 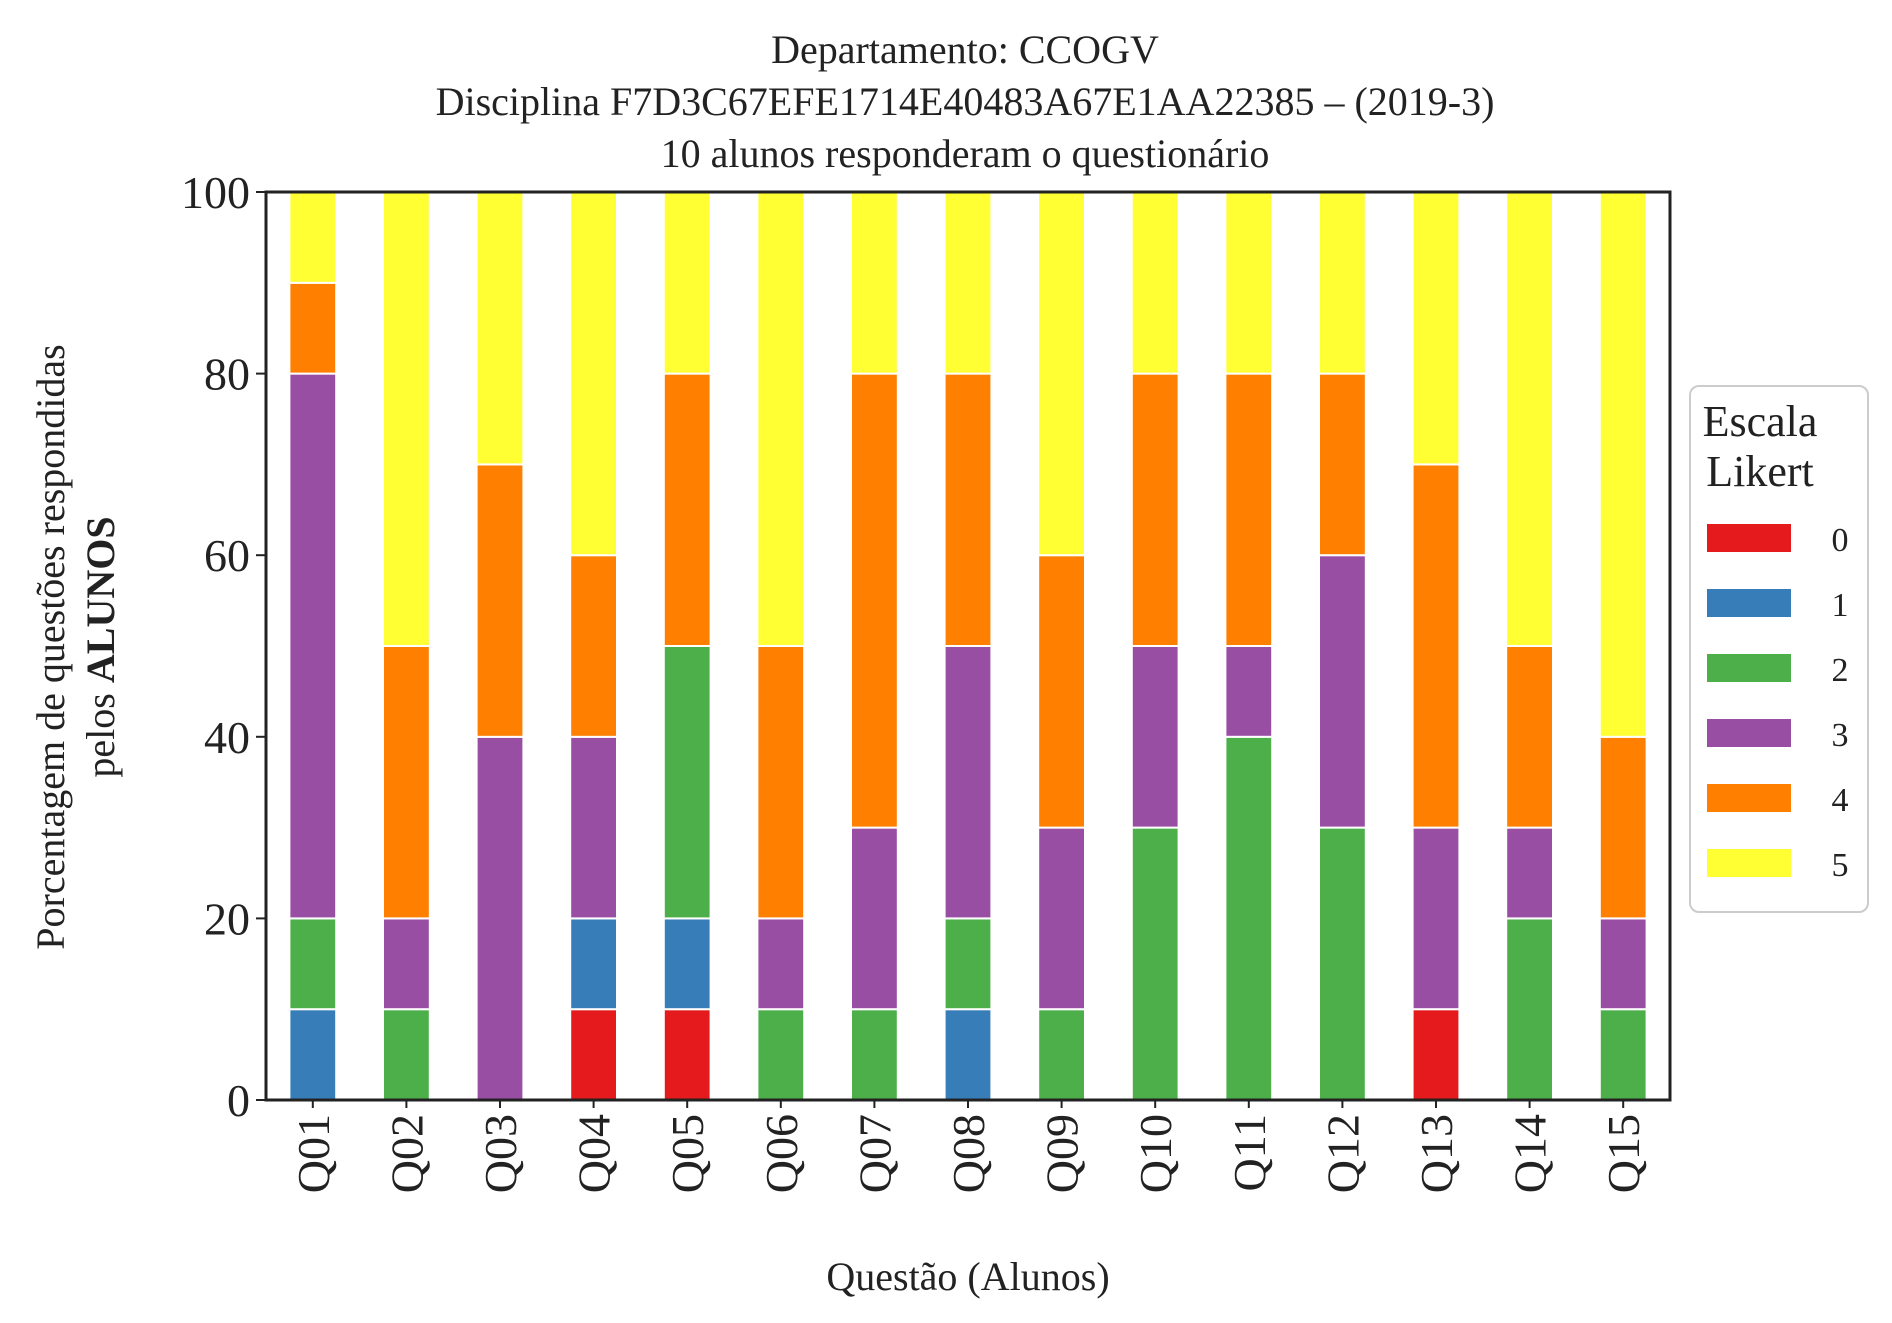 I want to click on legend: Escala Likert 0 1 2 3 4 5, so click(x=1779, y=649).